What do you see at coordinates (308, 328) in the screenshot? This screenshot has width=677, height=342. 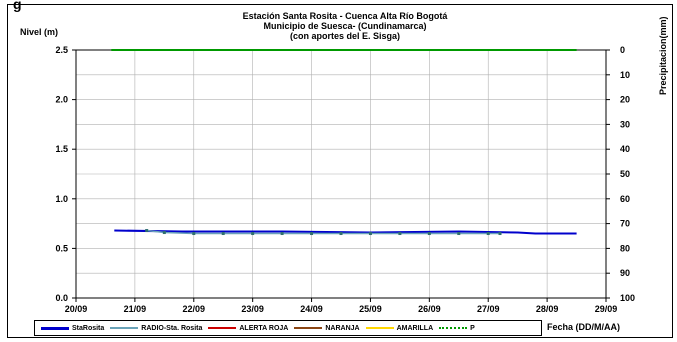 I see `legend-swatch-naranja` at bounding box center [308, 328].